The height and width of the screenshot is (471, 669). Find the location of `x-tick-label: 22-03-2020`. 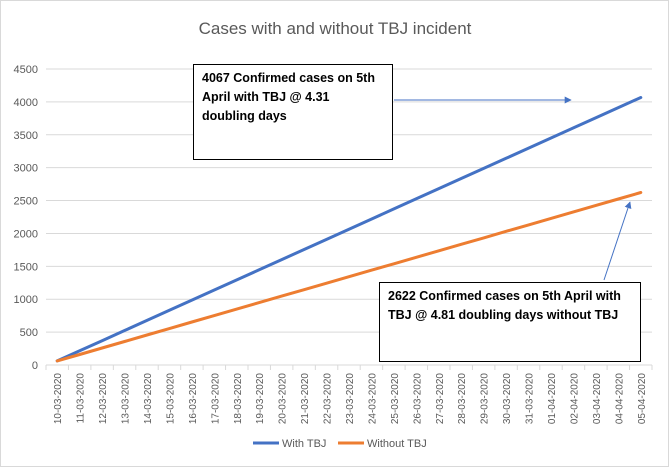

x-tick-label: 22-03-2020 is located at coordinates (328, 399).